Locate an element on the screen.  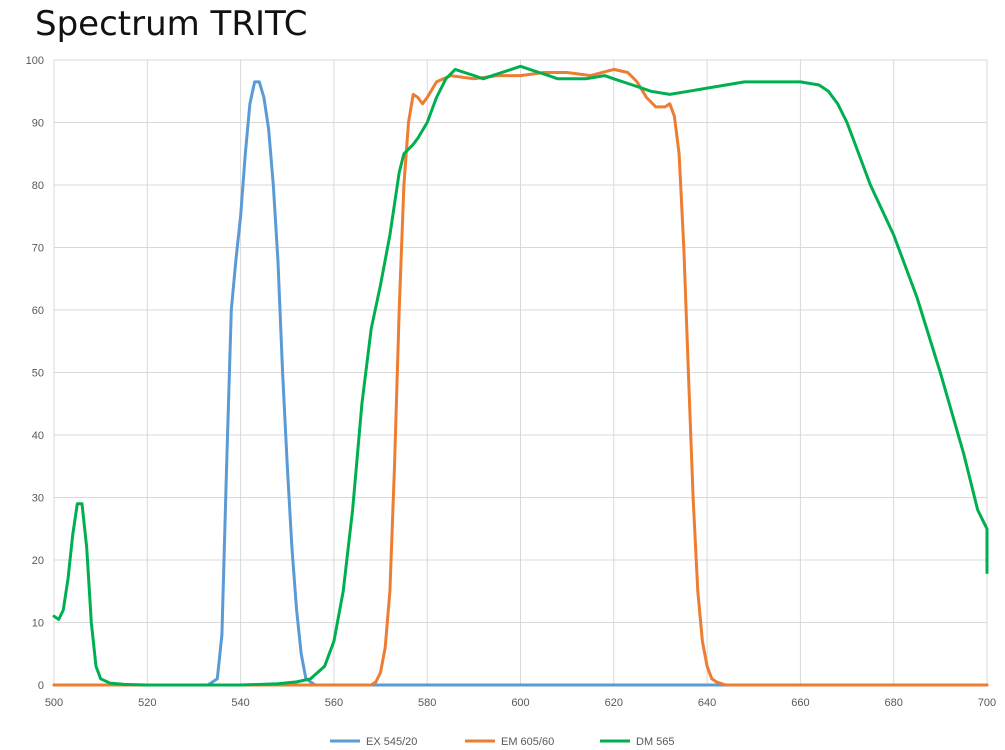
x-tick-label: 660 is located at coordinates (800, 703).